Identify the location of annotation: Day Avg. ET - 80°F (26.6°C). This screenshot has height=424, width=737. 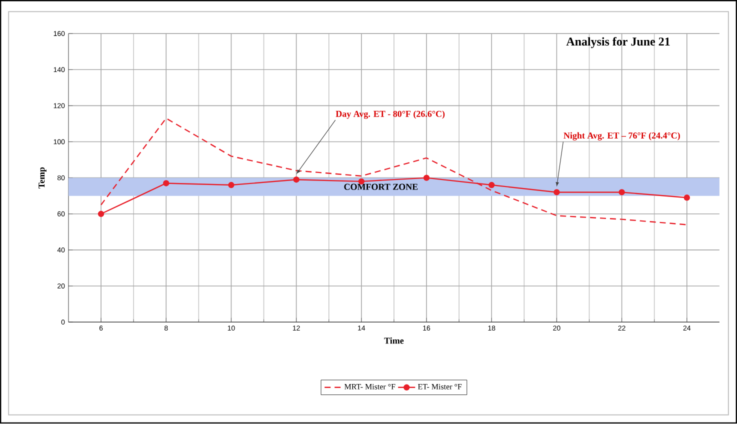
(390, 115).